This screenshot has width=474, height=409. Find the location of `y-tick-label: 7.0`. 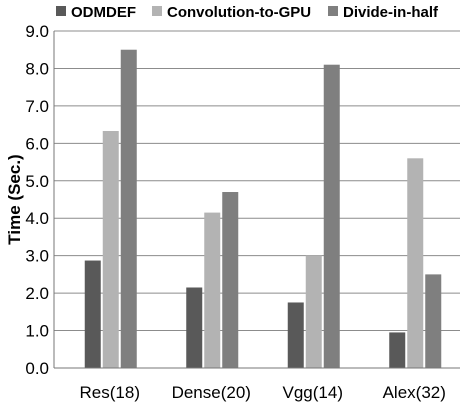

y-tick-label: 7.0 is located at coordinates (37, 106).